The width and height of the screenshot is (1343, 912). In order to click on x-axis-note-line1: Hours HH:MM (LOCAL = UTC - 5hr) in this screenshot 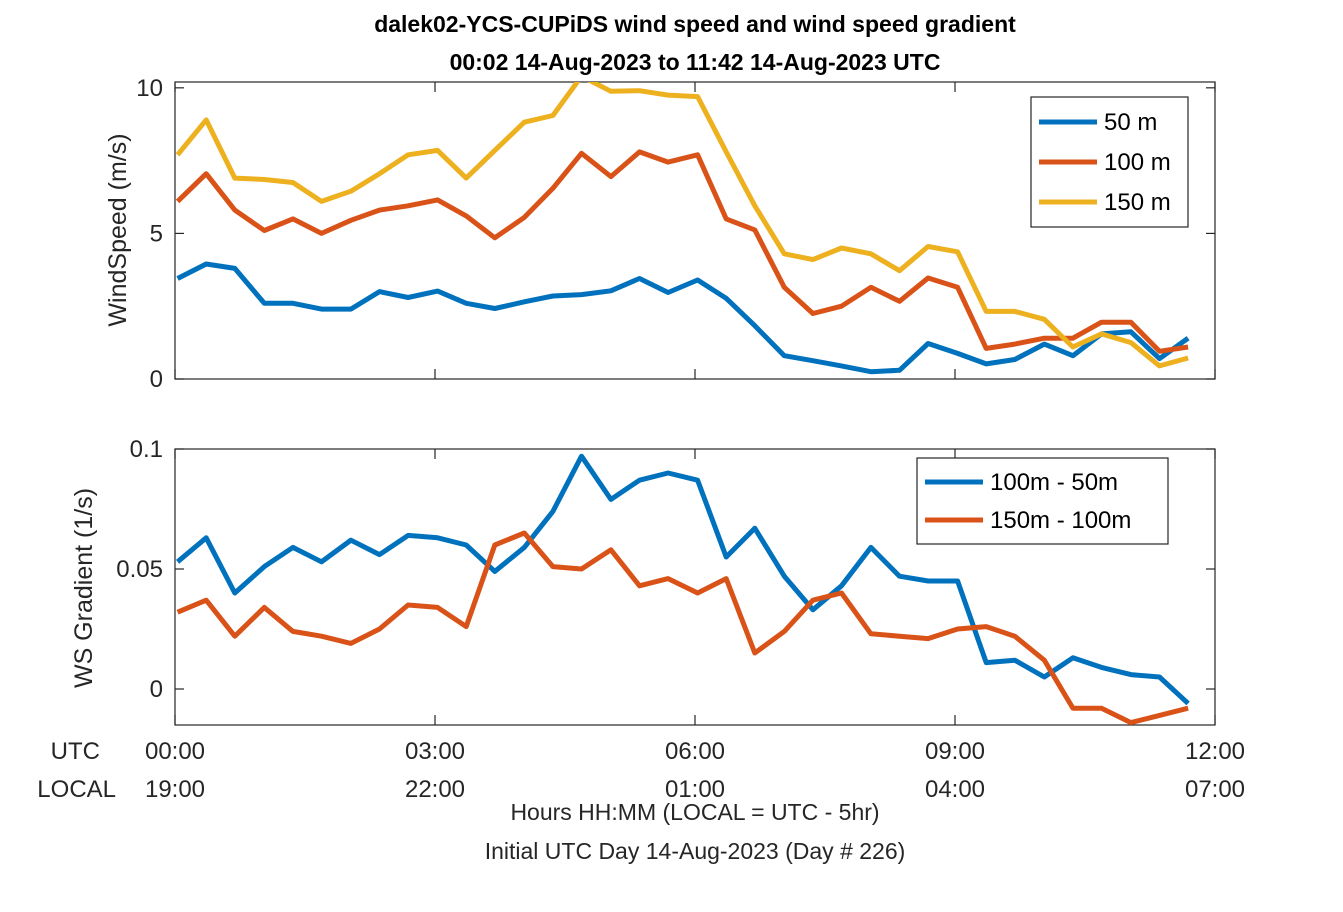, I will do `click(694, 812)`.